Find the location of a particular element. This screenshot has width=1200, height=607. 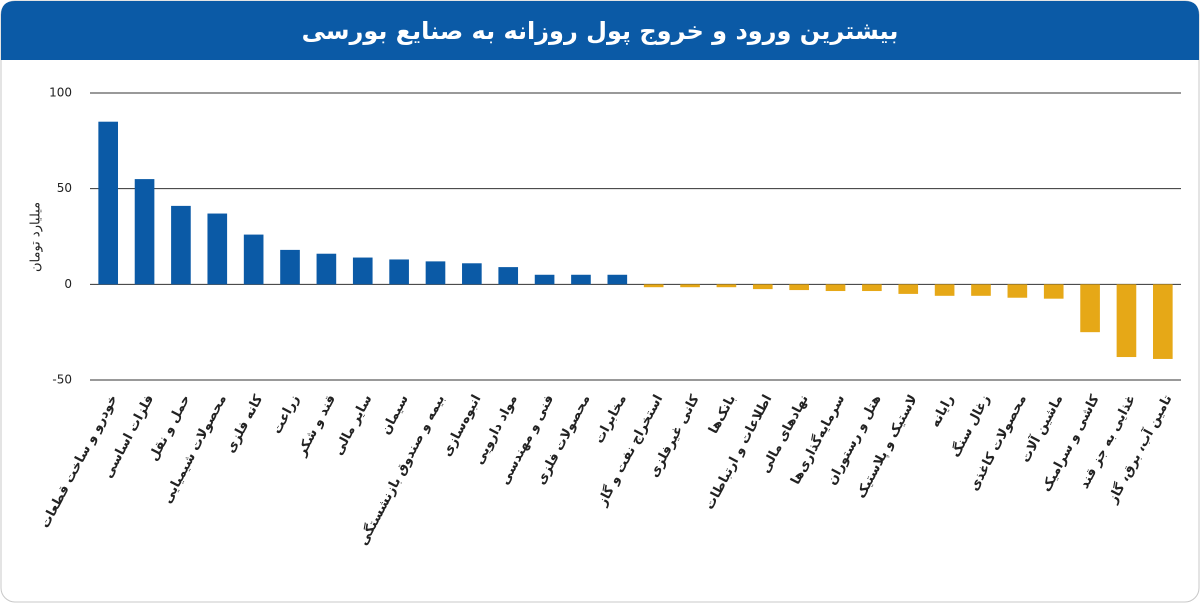

title-bar is located at coordinates (600, 30).